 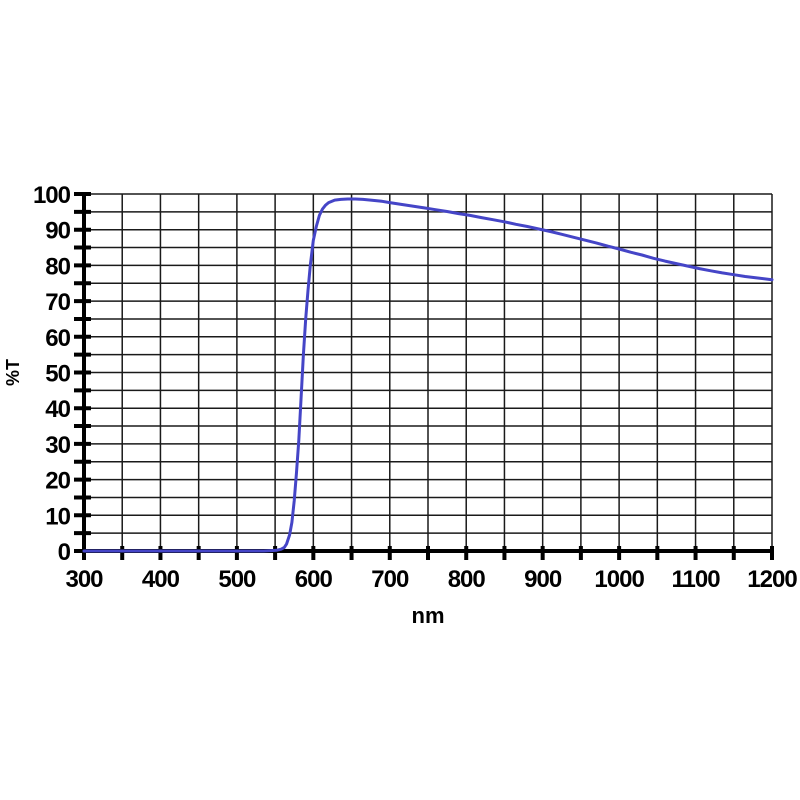 I want to click on y-tick-label: 0, so click(x=64, y=552).